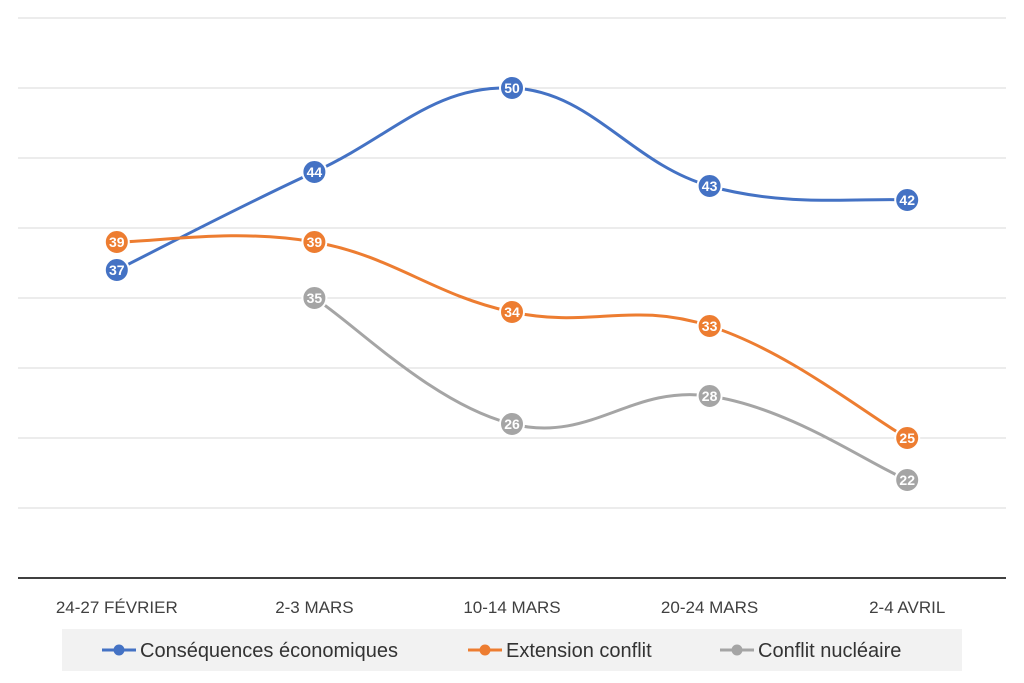  What do you see at coordinates (829, 651) in the screenshot?
I see `legend-label: Conflit nucléaire` at bounding box center [829, 651].